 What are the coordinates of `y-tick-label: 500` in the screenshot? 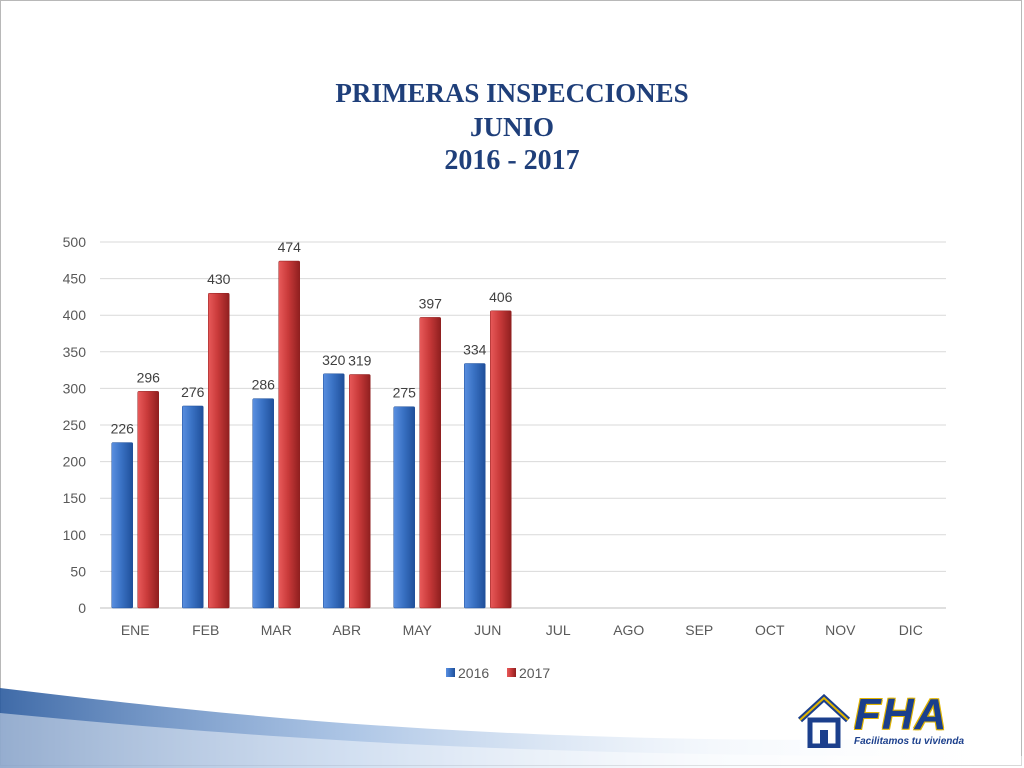 It's located at (75, 242).